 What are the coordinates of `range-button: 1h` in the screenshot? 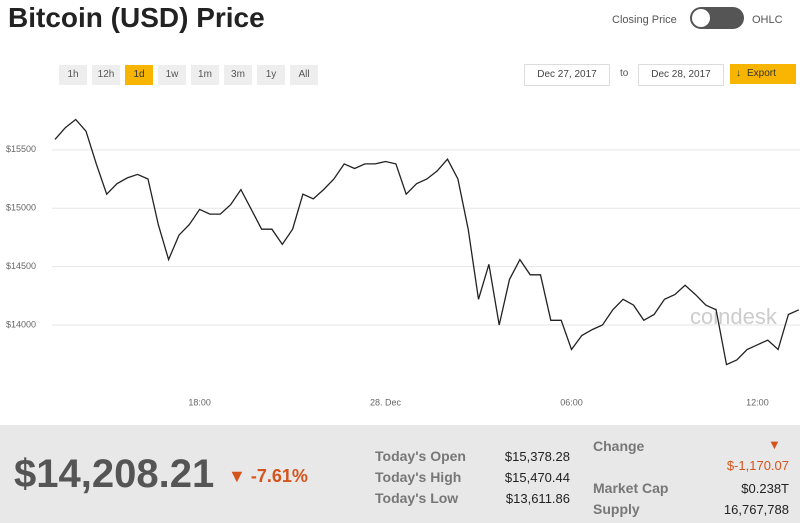 It's located at (73, 75).